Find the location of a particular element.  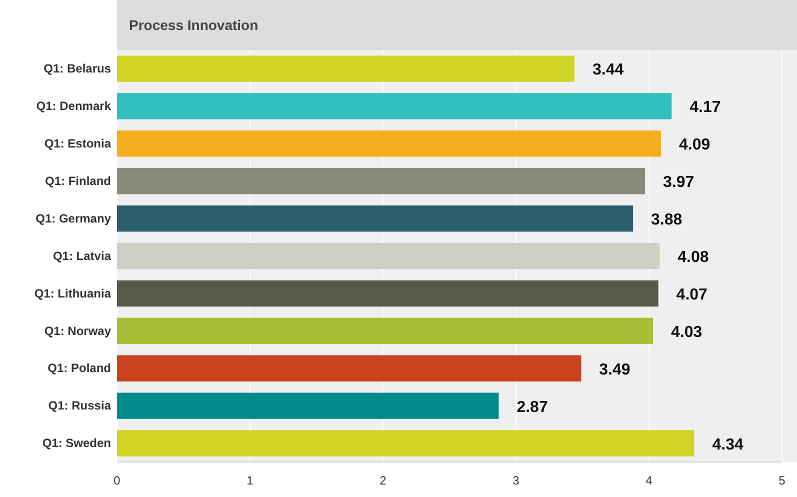

x-tick-label: 1 is located at coordinates (250, 481).